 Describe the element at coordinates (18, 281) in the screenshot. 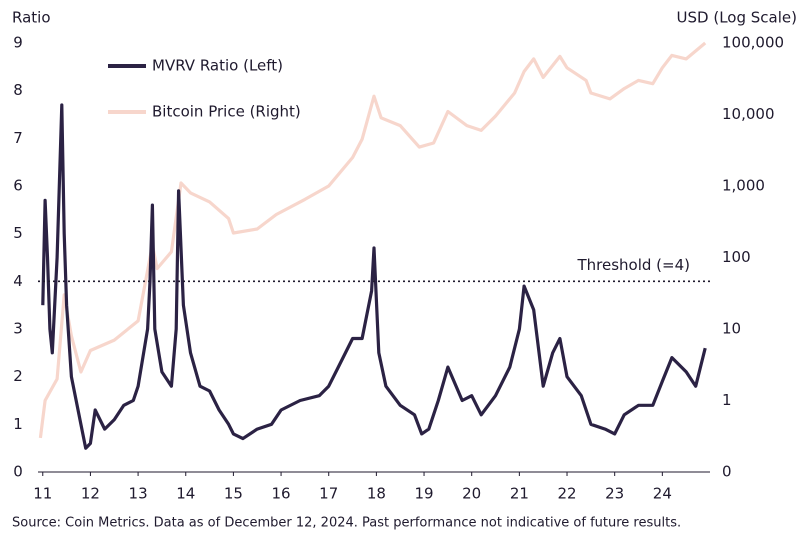

I see `y-tick-label: 4` at that location.